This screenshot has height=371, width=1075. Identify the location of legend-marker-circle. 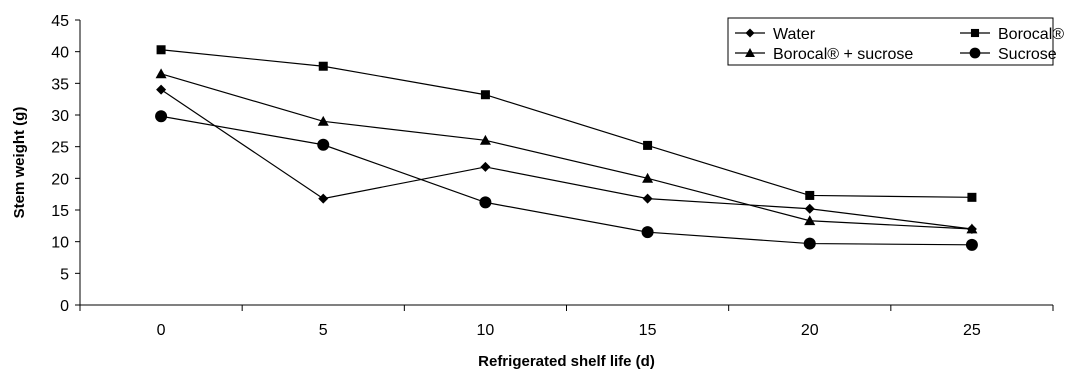
(975, 53).